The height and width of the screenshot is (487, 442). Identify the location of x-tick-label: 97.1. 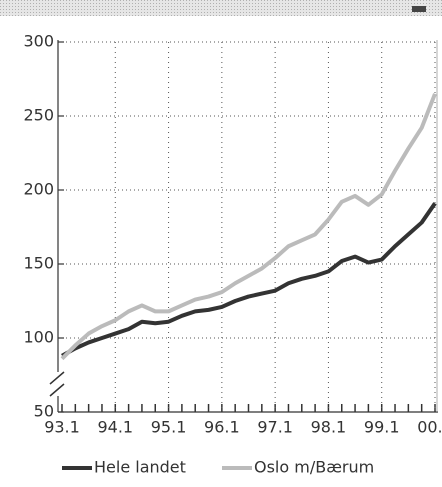
(275, 427).